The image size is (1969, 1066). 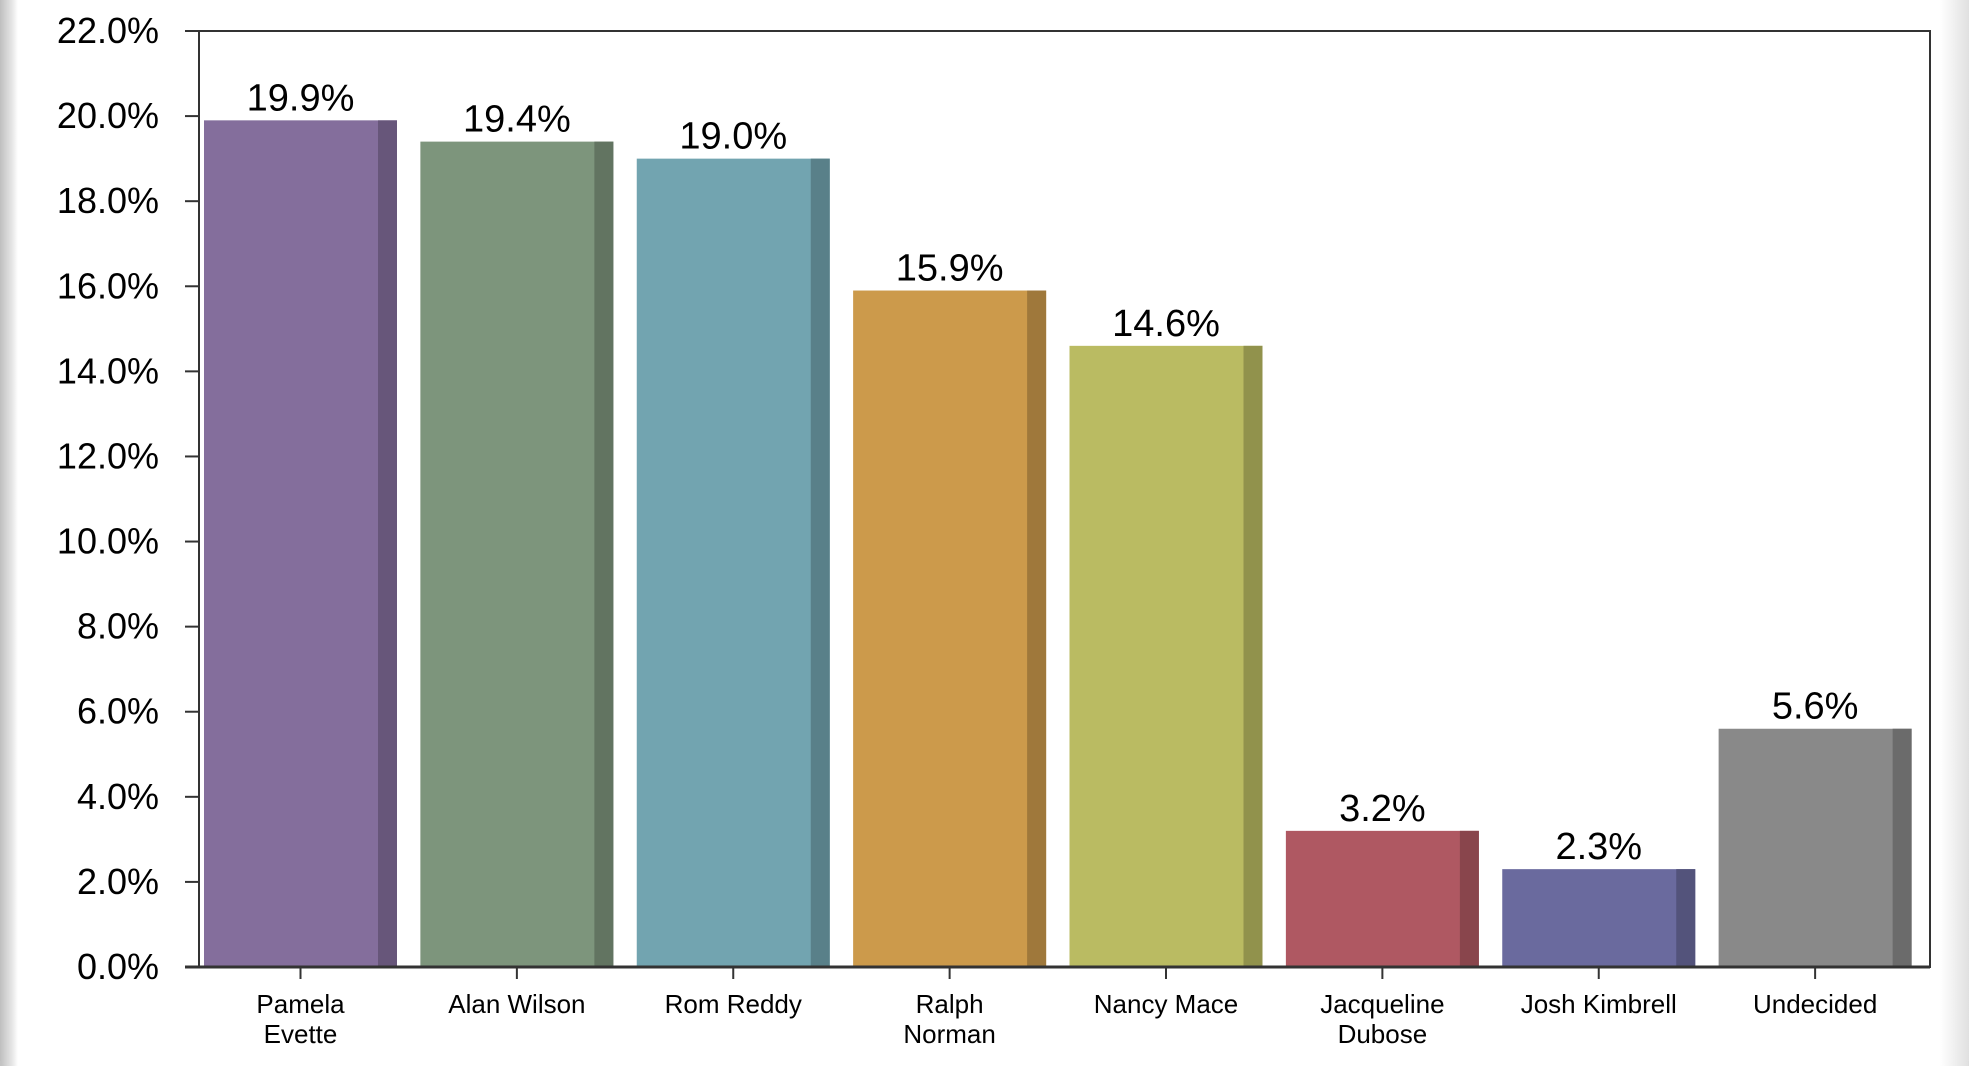 I want to click on x-tick-label-line: Josh Kimbrell, so click(x=1599, y=1004).